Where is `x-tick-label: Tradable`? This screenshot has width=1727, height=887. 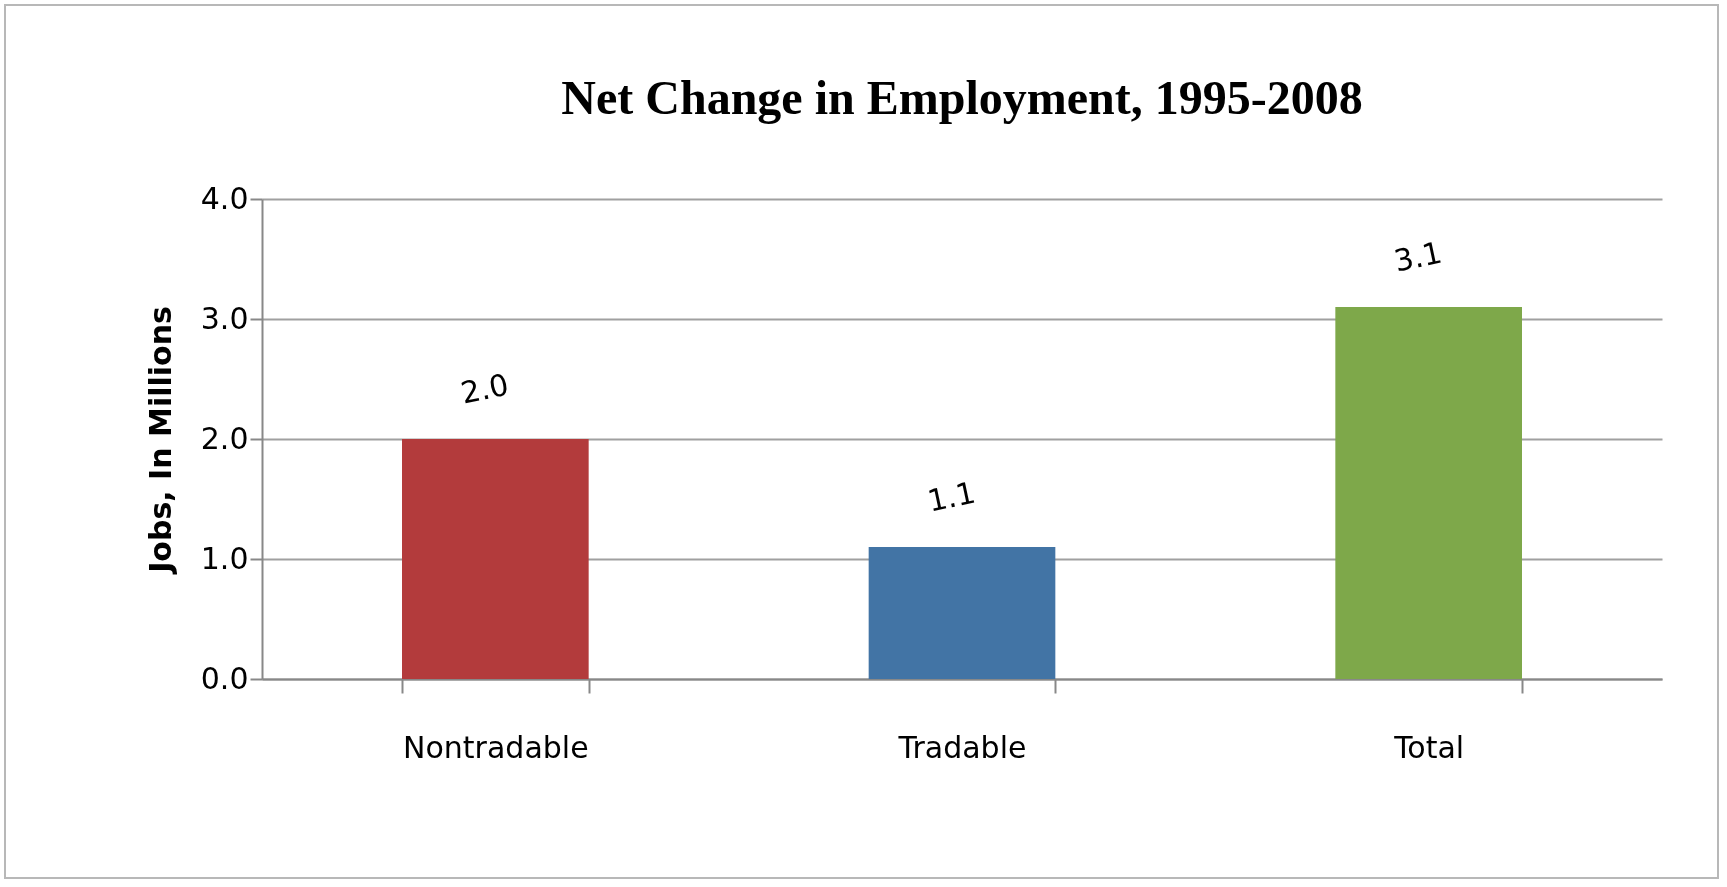
x-tick-label: Tradable is located at coordinates (962, 747).